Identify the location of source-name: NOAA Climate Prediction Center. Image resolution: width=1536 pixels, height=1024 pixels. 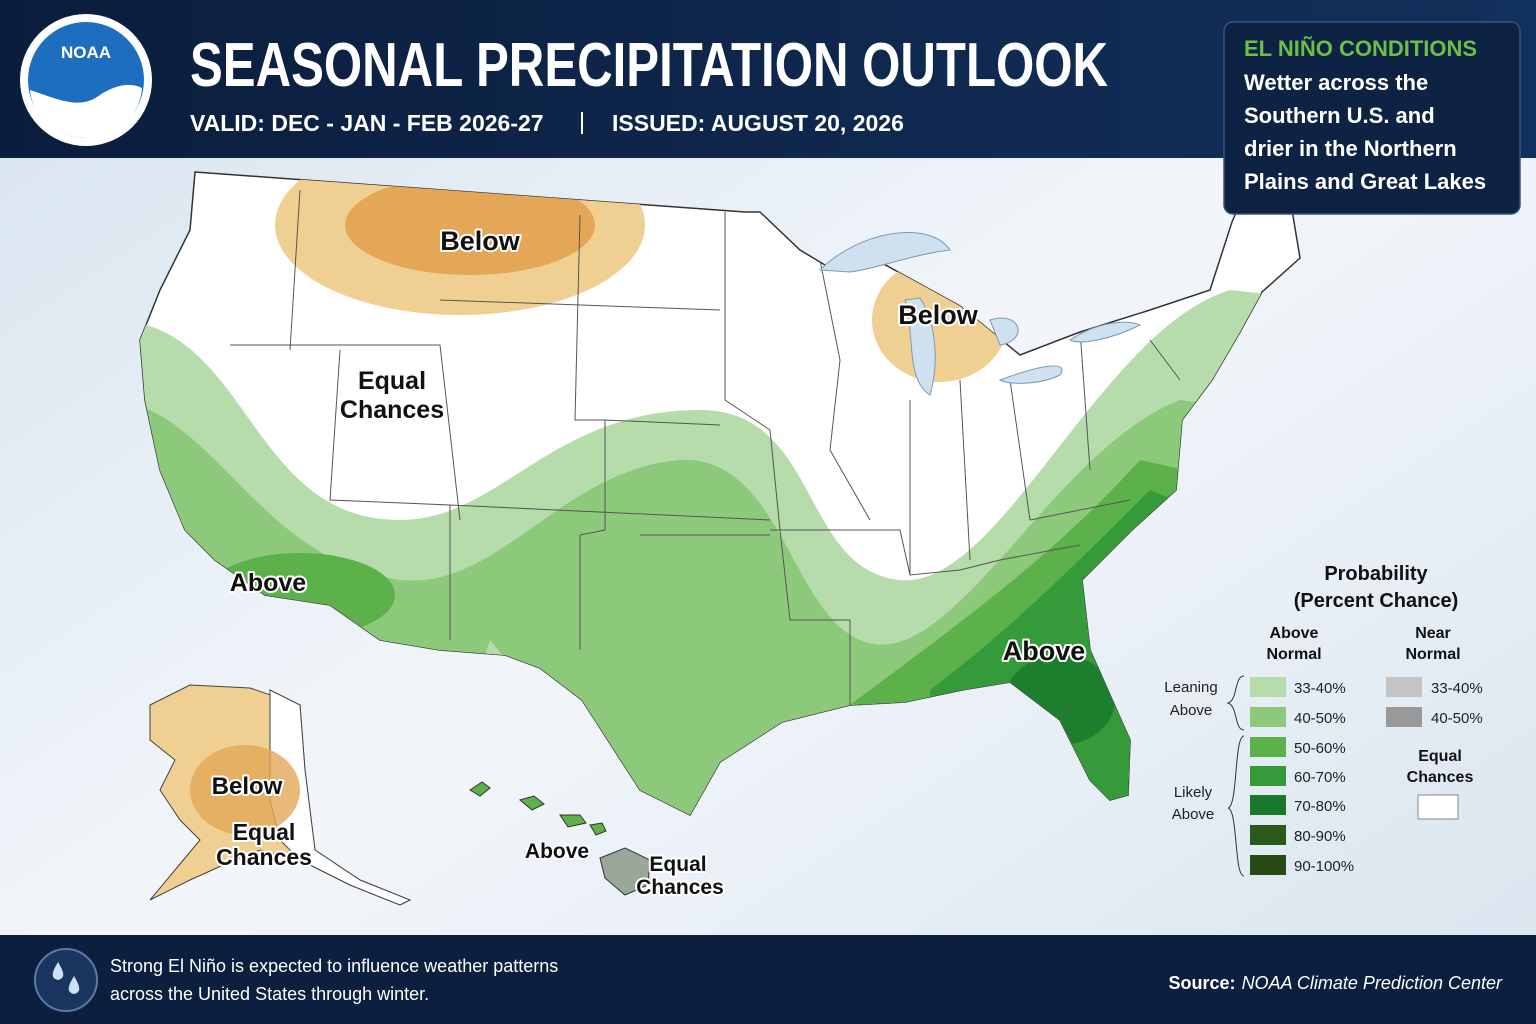
(1372, 983).